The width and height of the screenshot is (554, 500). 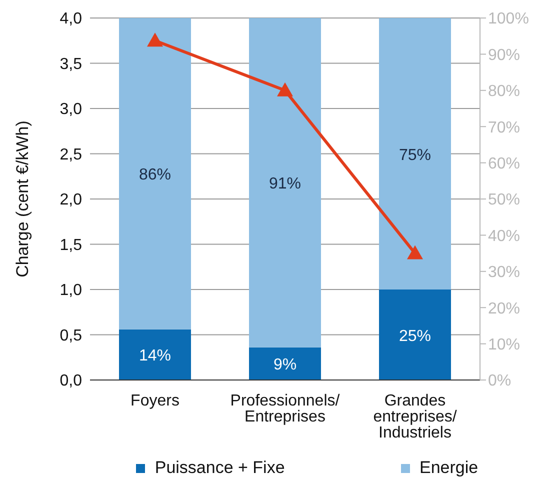 What do you see at coordinates (71, 19) in the screenshot?
I see `y-tick-label: 4,0` at bounding box center [71, 19].